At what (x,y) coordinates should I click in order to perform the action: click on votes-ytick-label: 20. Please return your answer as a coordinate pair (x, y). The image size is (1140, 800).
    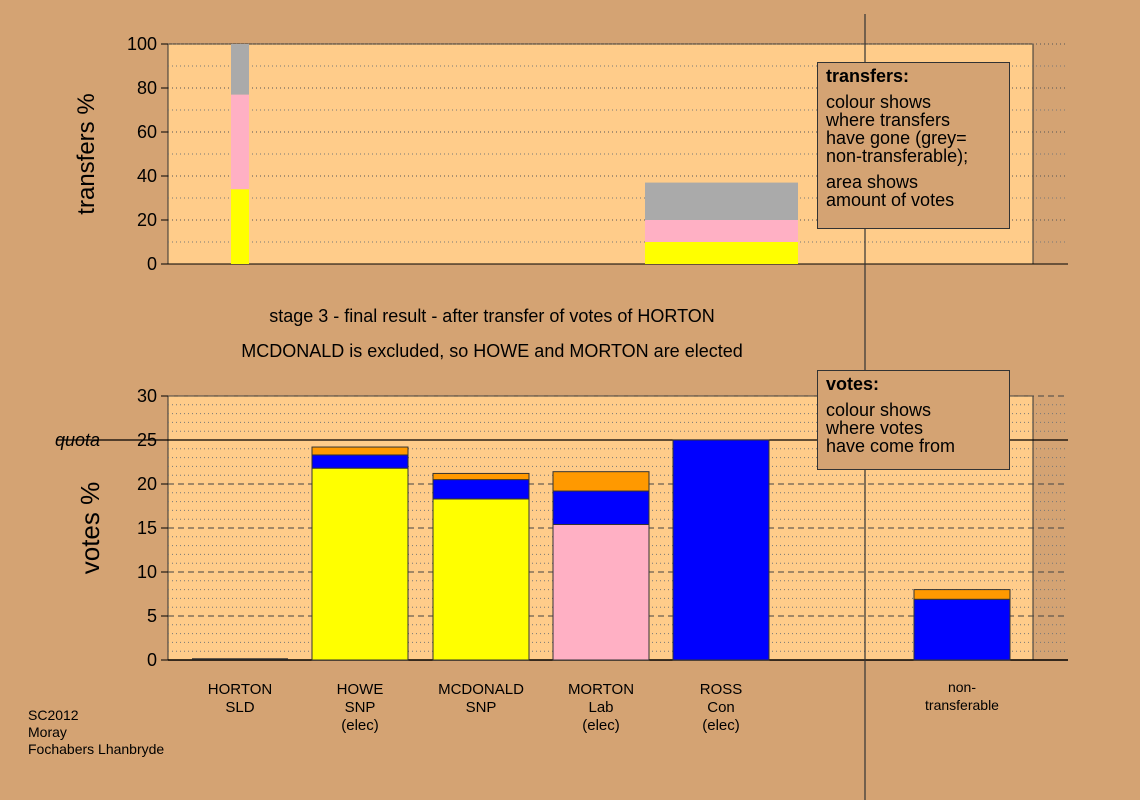
    Looking at the image, I should click on (147, 484).